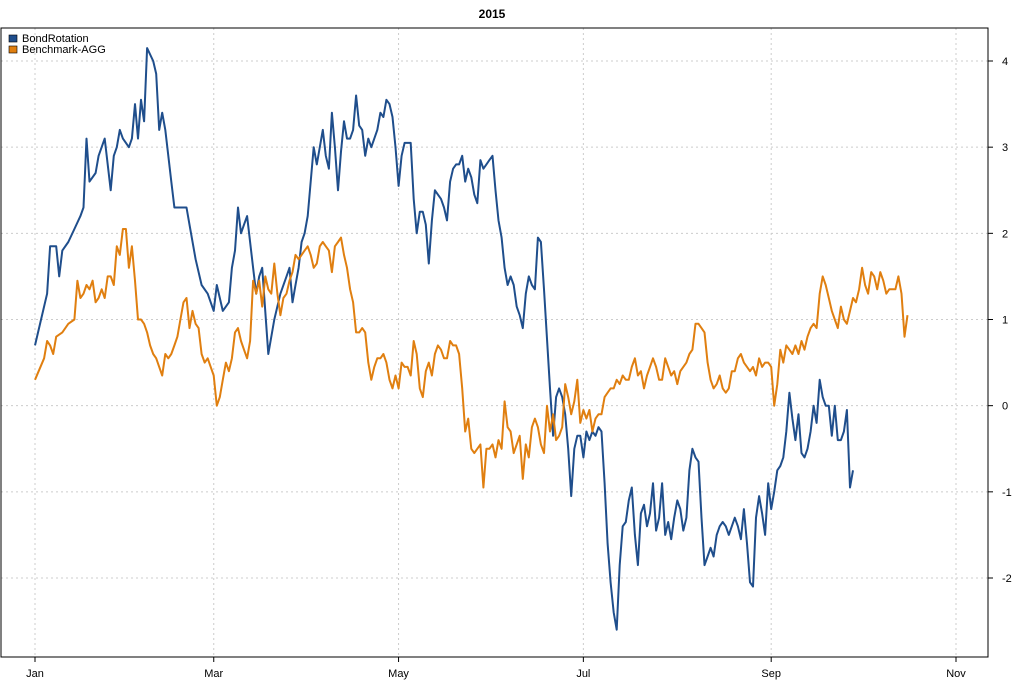 This screenshot has width=1024, height=683. Describe the element at coordinates (771, 674) in the screenshot. I see `x-tick-label: Sep` at that location.